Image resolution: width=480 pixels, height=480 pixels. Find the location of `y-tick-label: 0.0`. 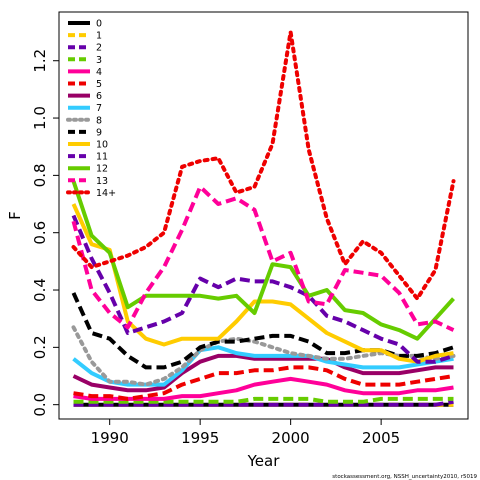

y-tick-label: 0.0 is located at coordinates (40, 405).